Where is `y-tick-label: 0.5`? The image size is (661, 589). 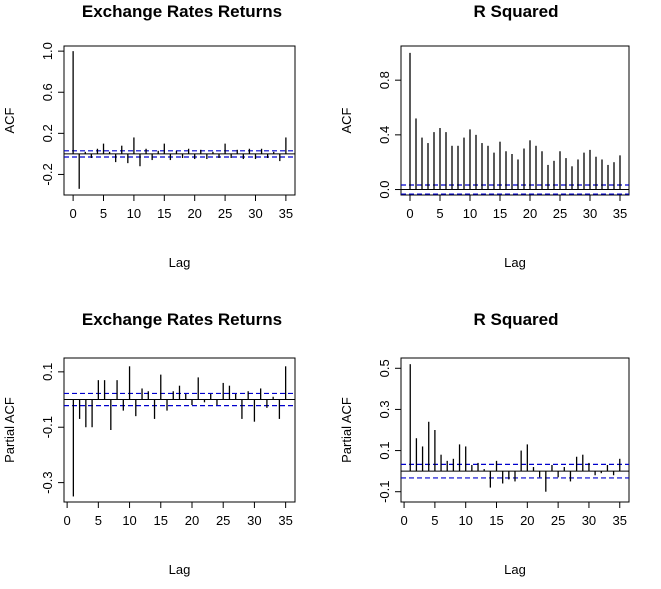
y-tick-label: 0.5 is located at coordinates (384, 368).